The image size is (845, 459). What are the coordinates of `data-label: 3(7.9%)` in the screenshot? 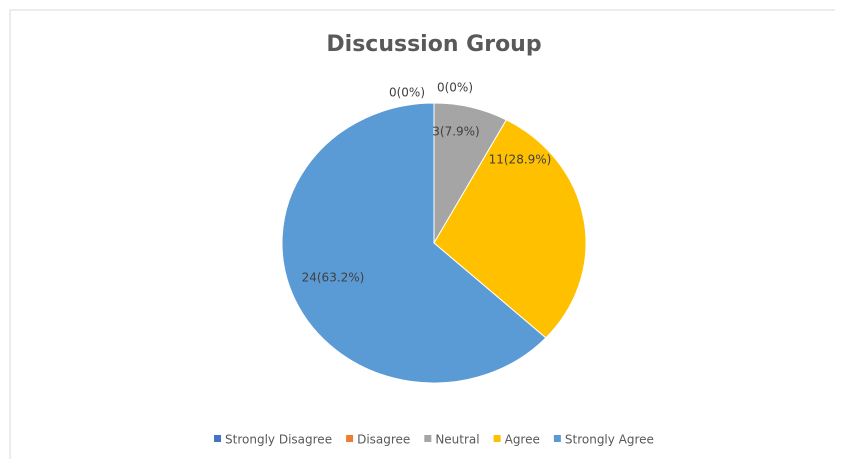 It's located at (455, 132).